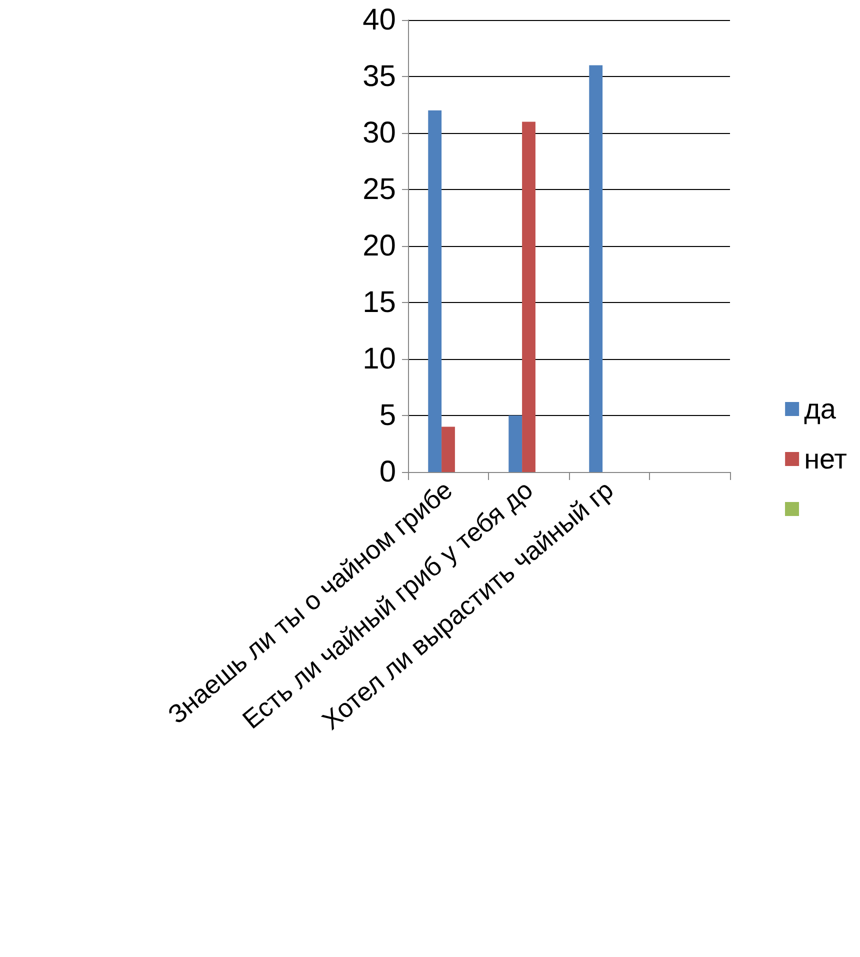 This screenshot has height=957, width=860. Describe the element at coordinates (820, 409) in the screenshot. I see `legend-label: да` at that location.